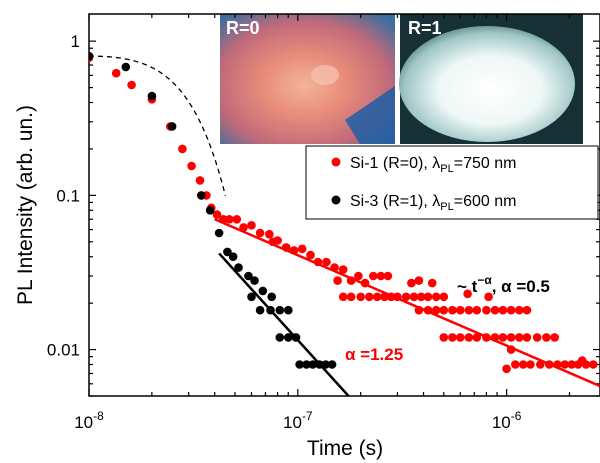  What do you see at coordinates (75, 41) in the screenshot?
I see `y-tick-label: 1` at bounding box center [75, 41].